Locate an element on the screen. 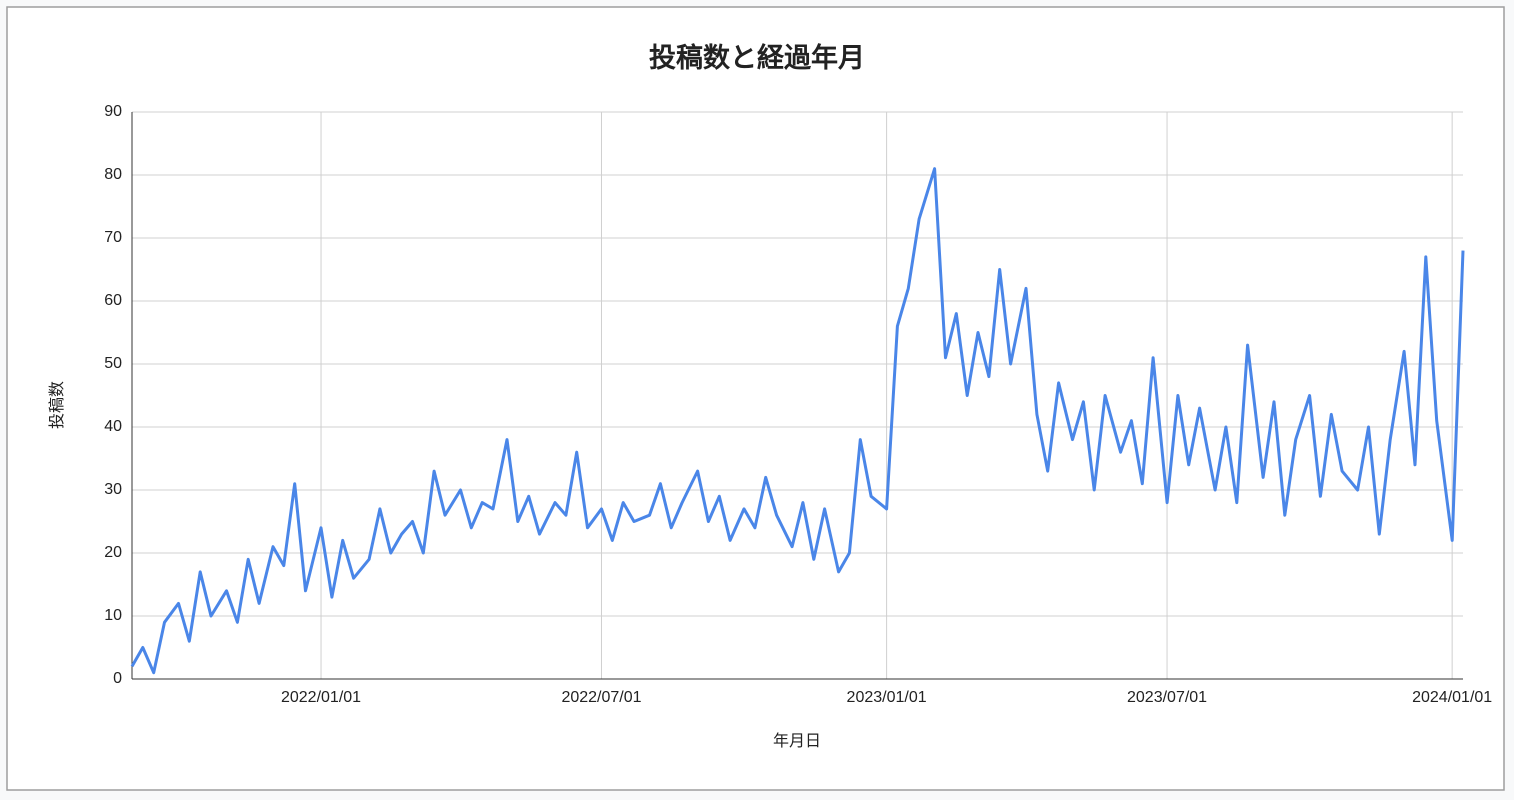 This screenshot has height=805, width=1514. y-tick-label: 10 is located at coordinates (113, 615).